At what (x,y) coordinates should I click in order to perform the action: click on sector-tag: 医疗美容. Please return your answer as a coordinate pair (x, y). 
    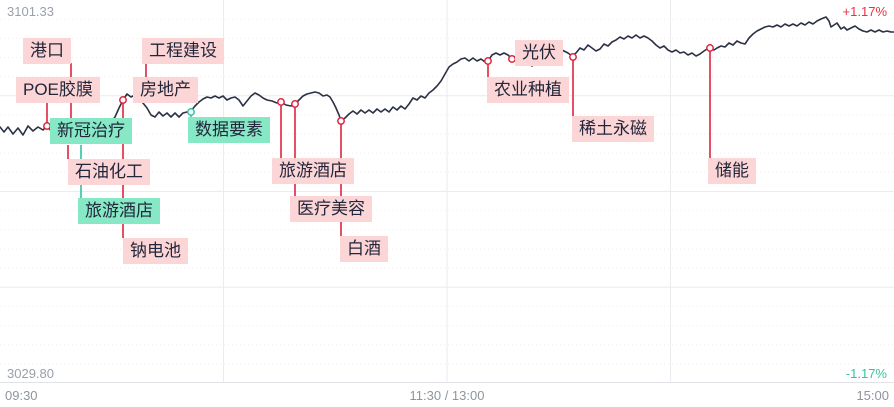
    Looking at the image, I should click on (331, 209).